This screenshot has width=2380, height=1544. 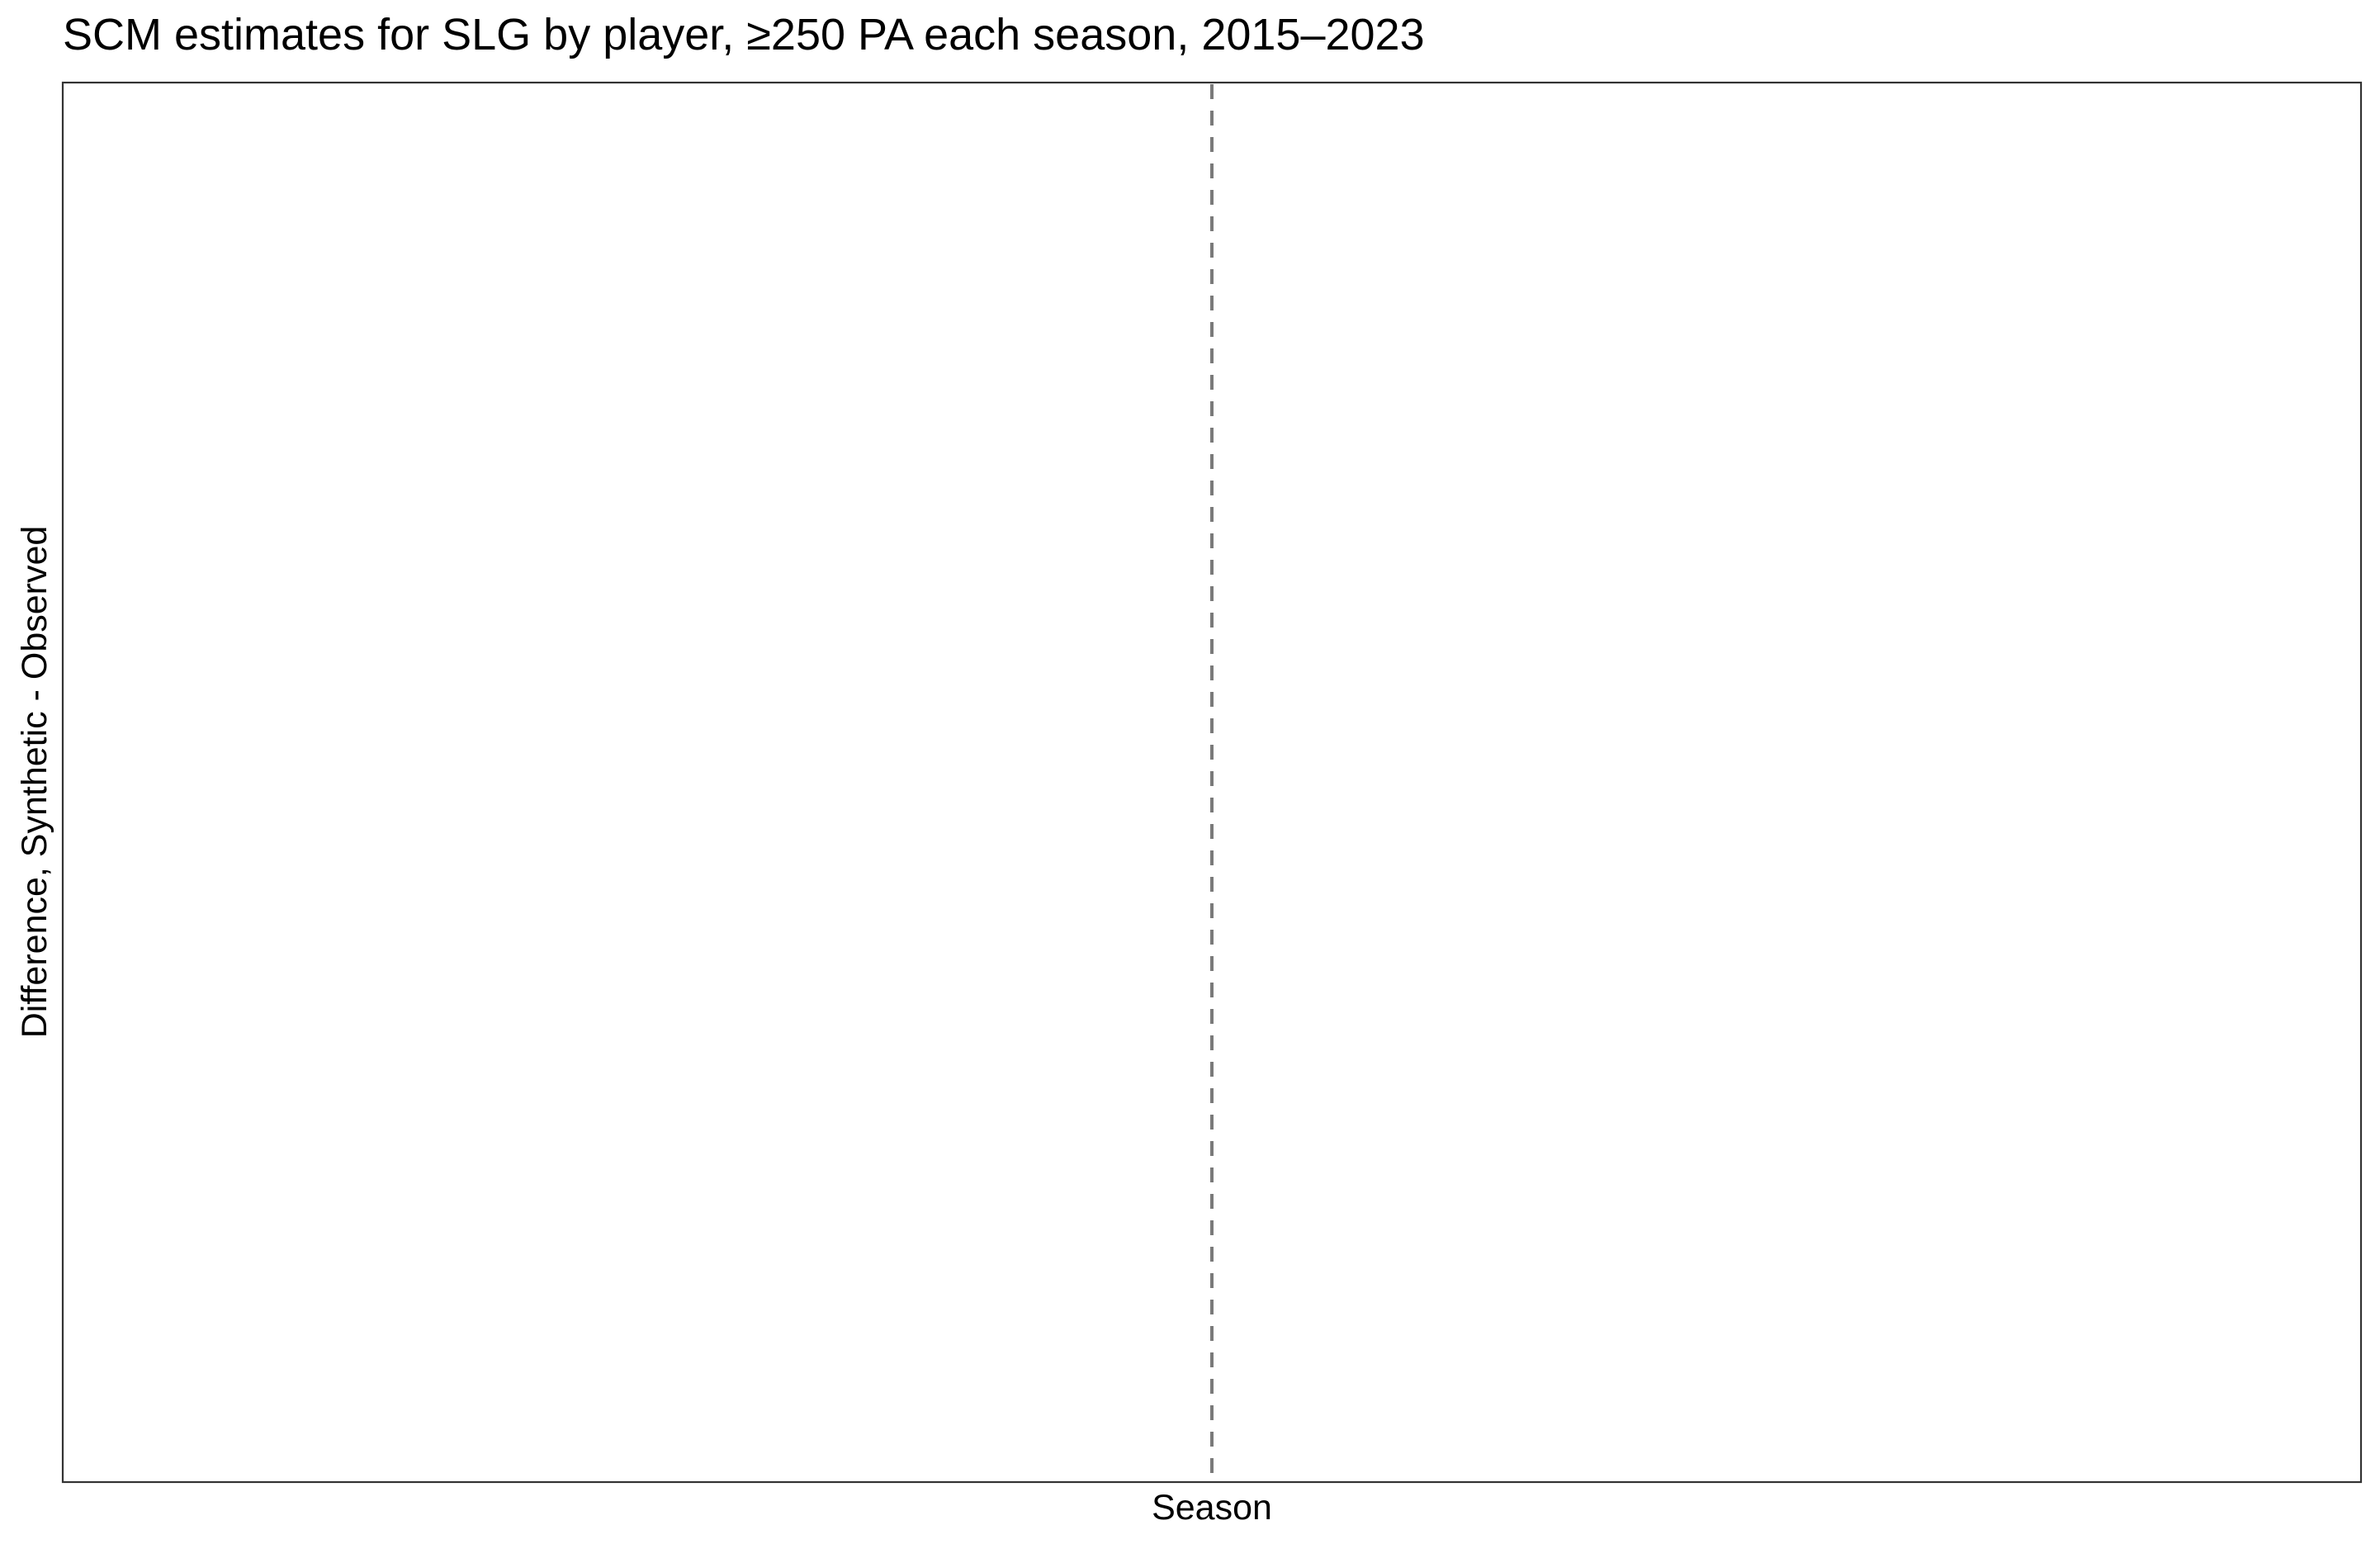 What do you see at coordinates (1212, 1508) in the screenshot?
I see `x-axis-label: Season` at bounding box center [1212, 1508].